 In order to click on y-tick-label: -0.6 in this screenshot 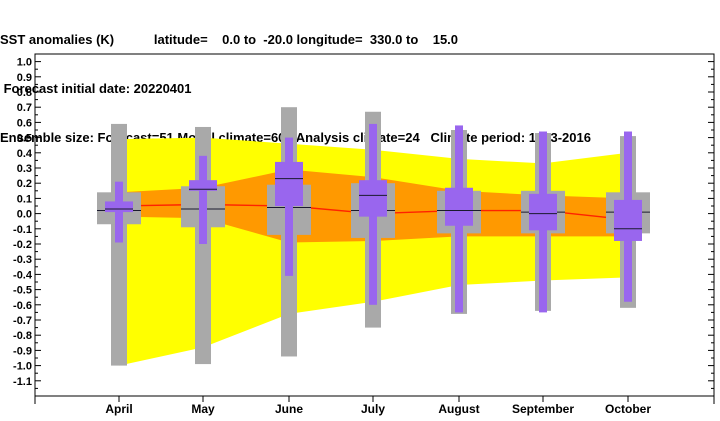, I will do `click(22, 306)`.